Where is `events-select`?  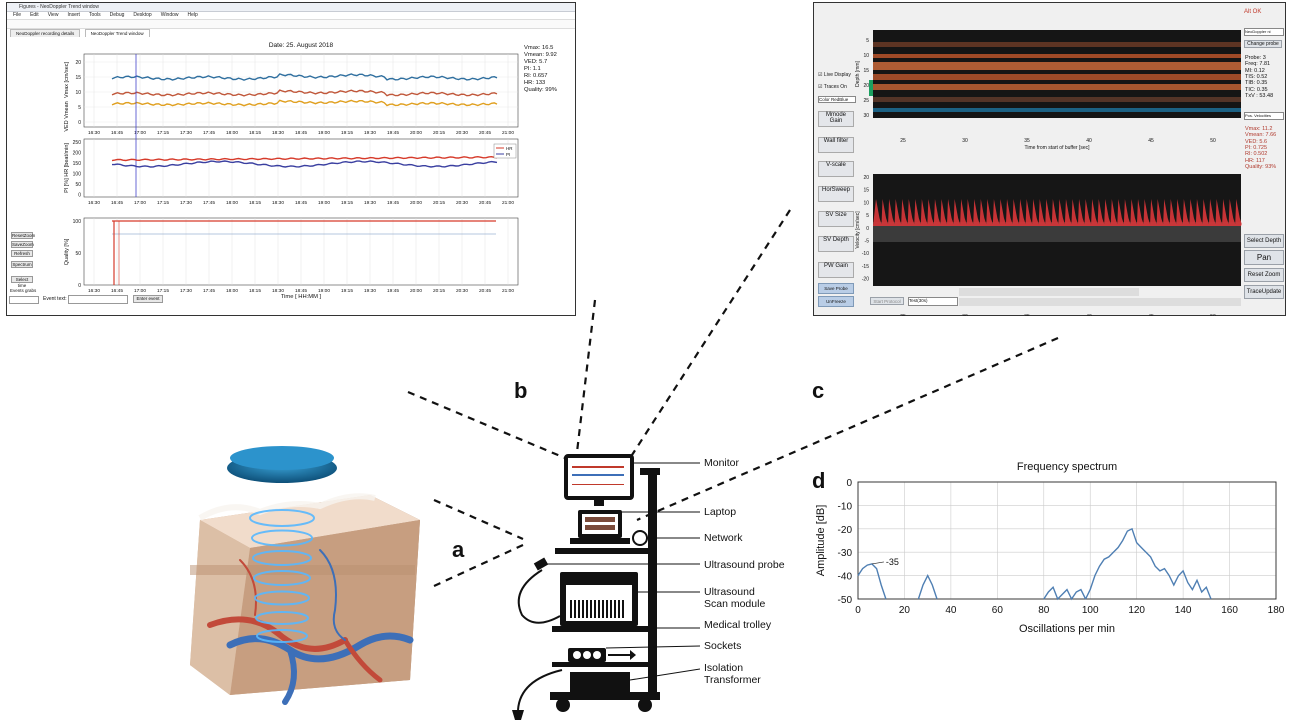
events-select is located at coordinates (24, 300).